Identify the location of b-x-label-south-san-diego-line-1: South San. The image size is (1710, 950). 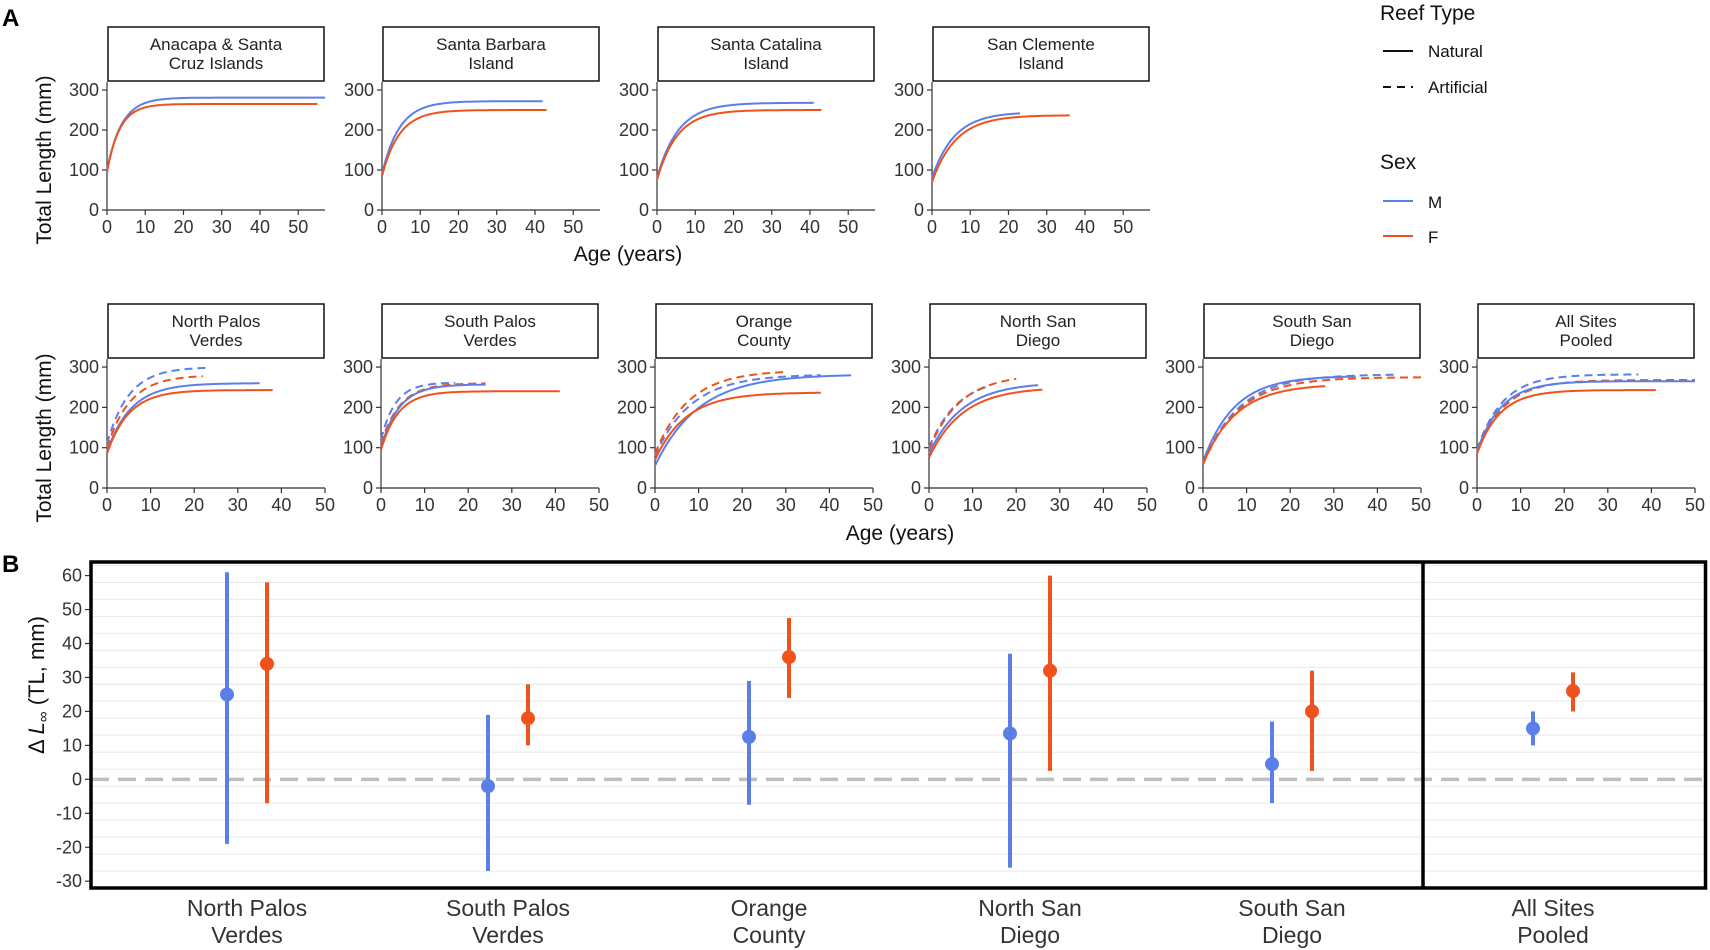
(1291, 908).